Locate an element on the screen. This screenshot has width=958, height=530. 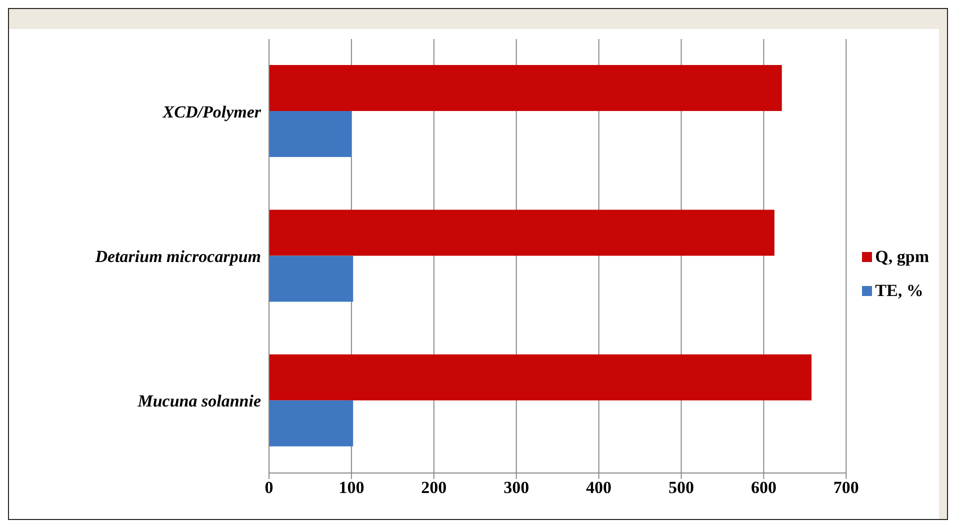
x-tick-label: 0 is located at coordinates (269, 488).